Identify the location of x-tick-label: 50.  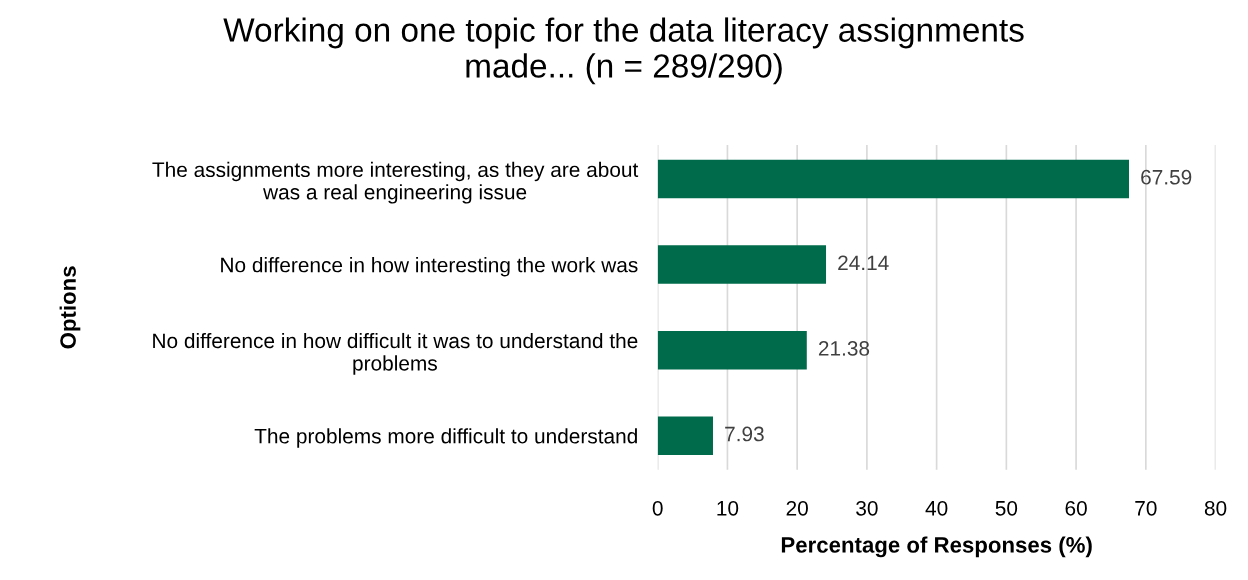
(1006, 508).